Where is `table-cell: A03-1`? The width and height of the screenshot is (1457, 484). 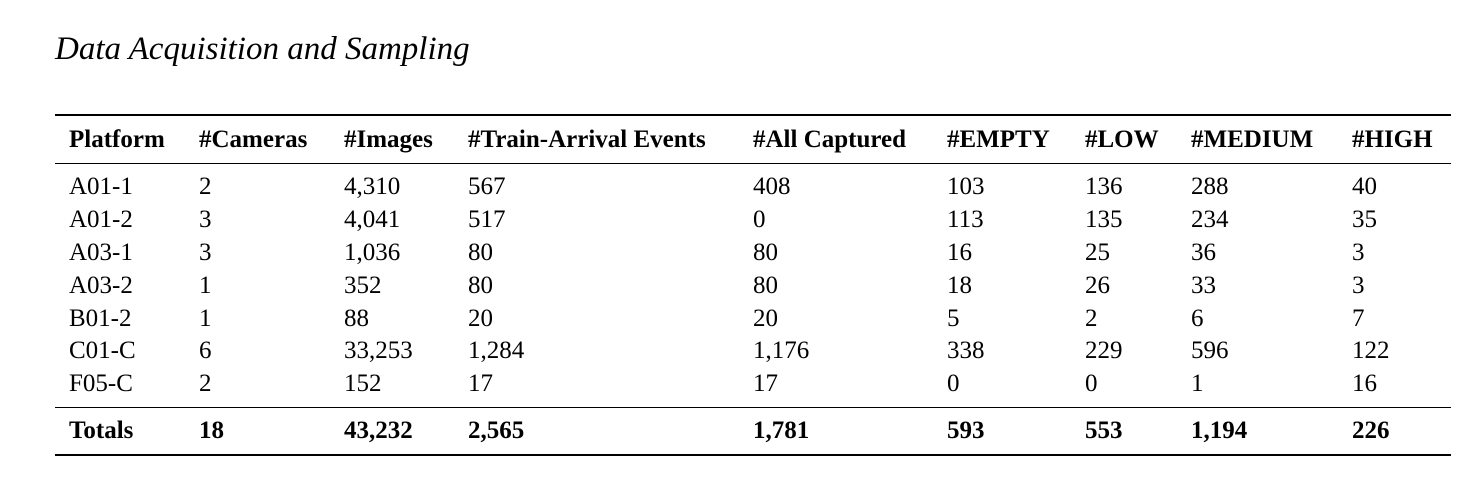 table-cell: A03-1 is located at coordinates (101, 252).